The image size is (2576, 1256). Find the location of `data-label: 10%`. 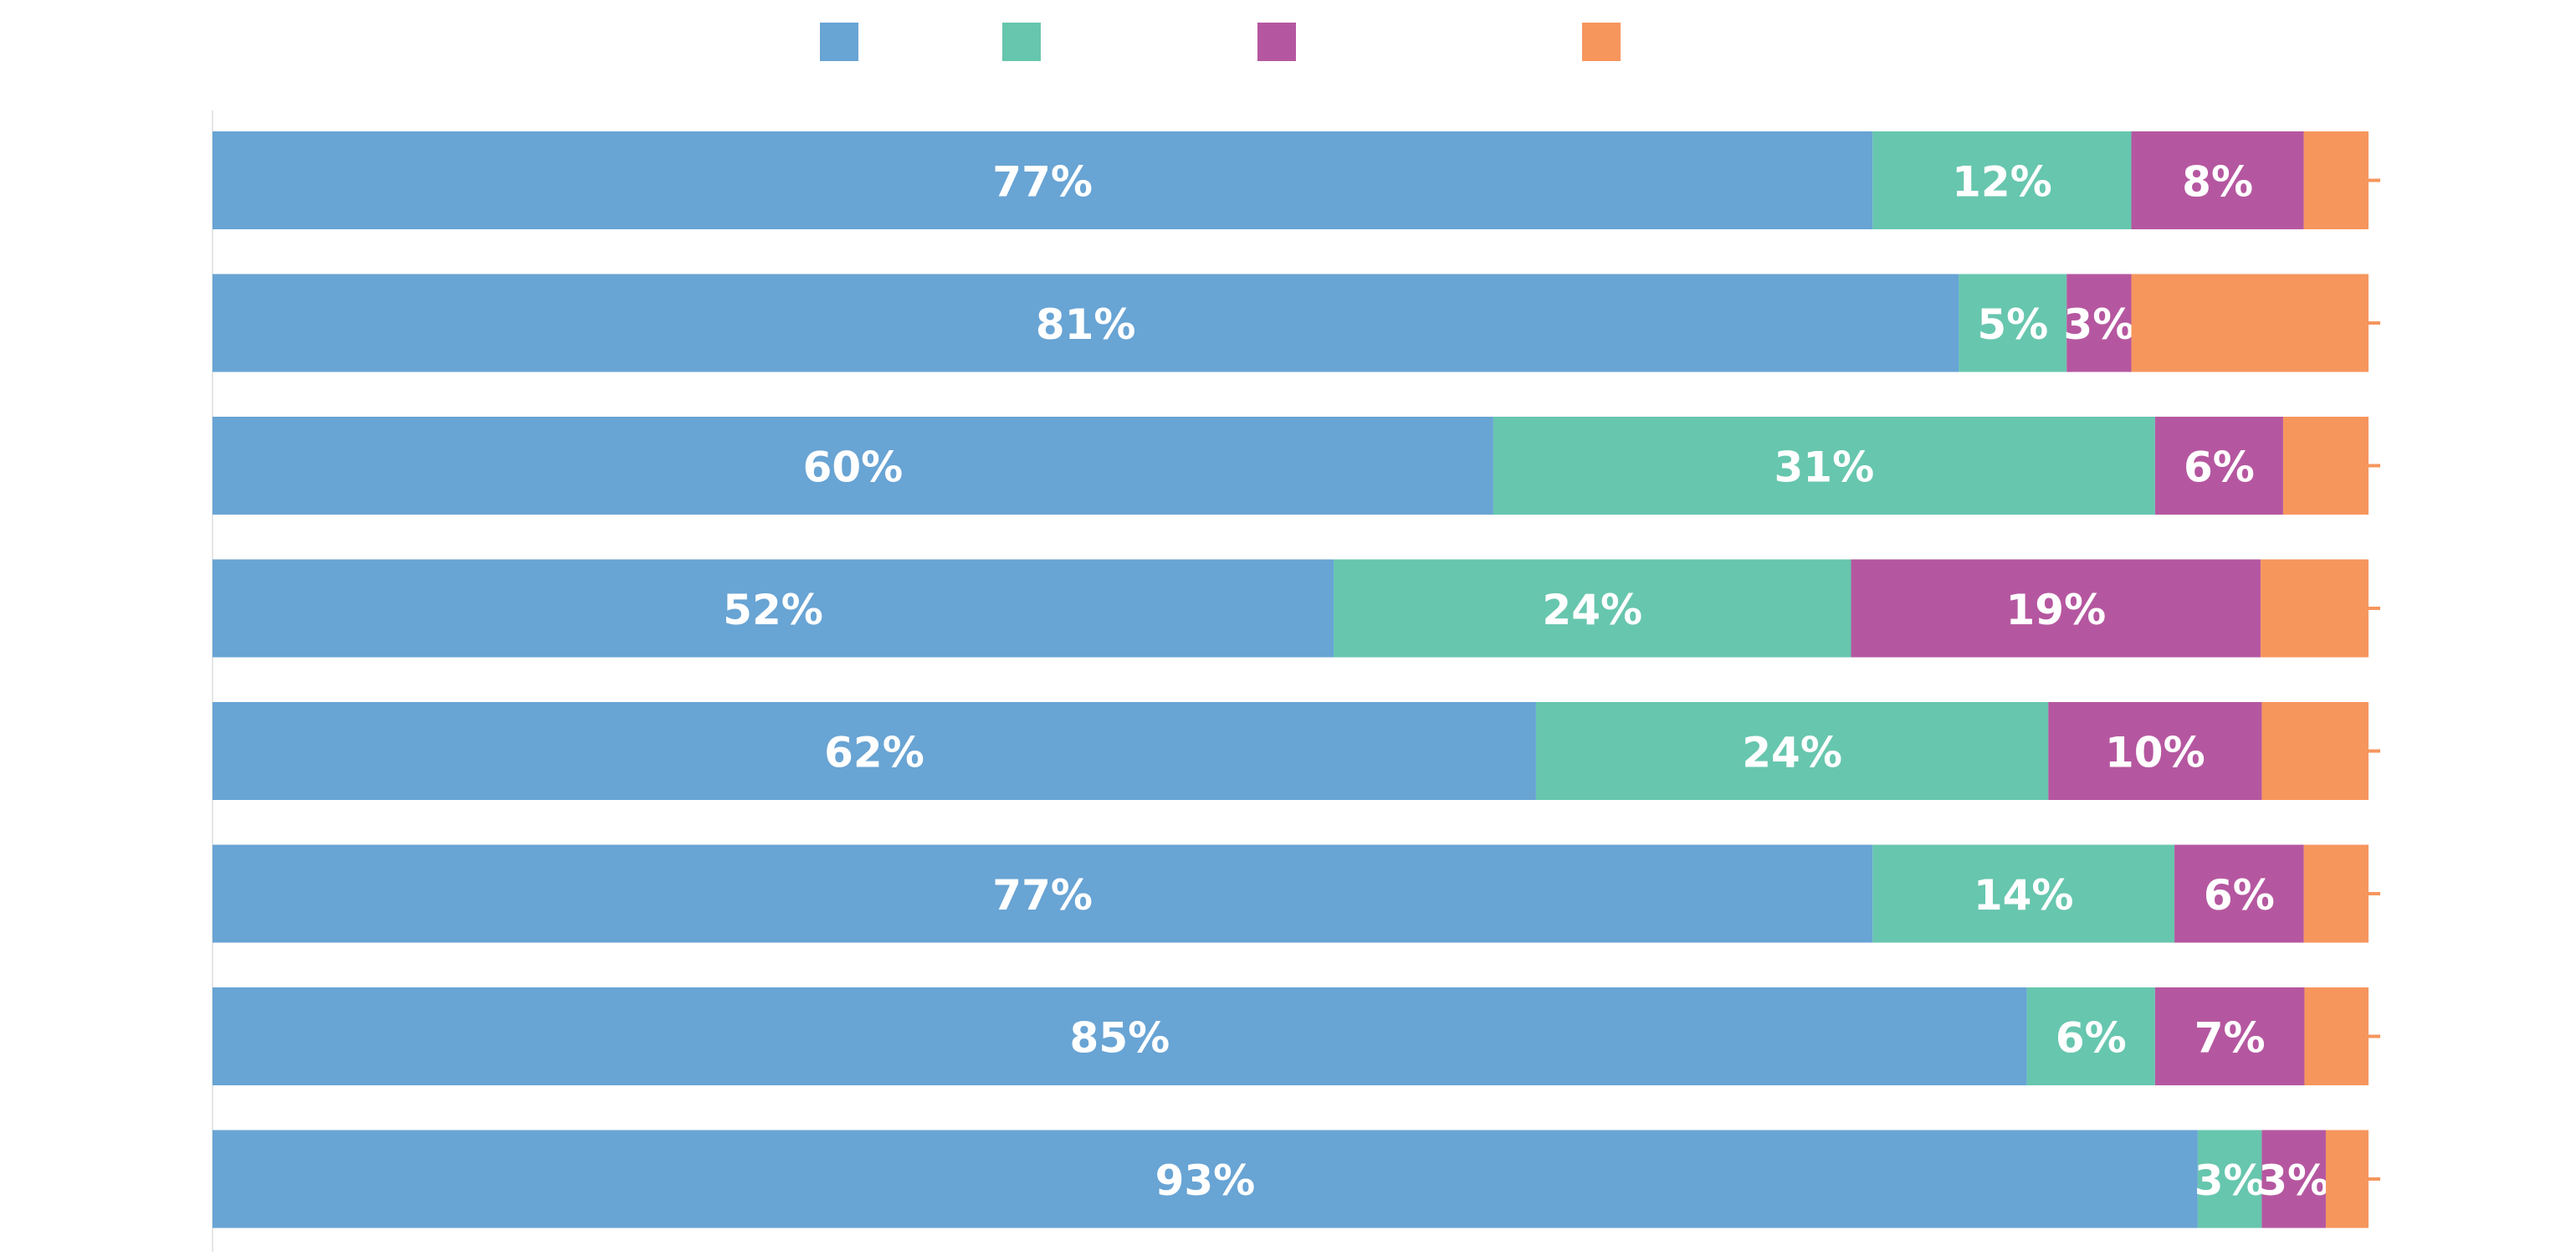

data-label: 10% is located at coordinates (2155, 753).